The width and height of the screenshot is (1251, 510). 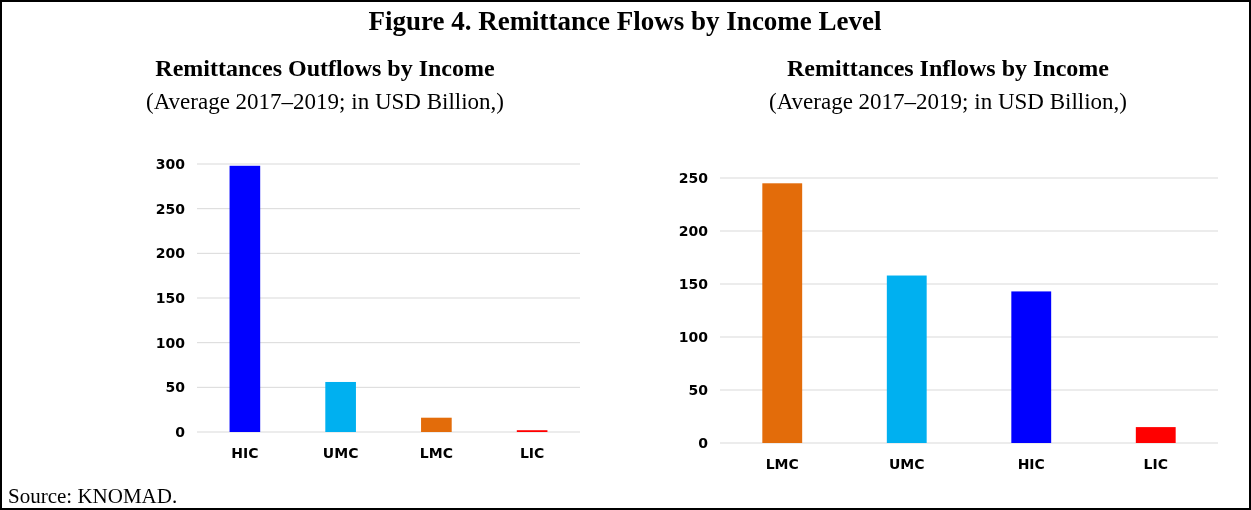 I want to click on chart-title: Remittances Inflows by Income, so click(x=948, y=68).